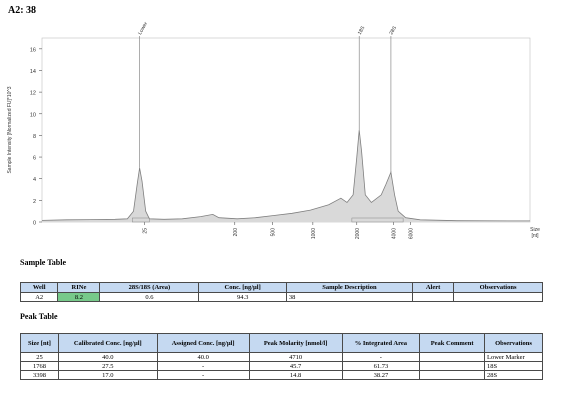  I want to click on table-row: 3398 17.0-14.8 38.27 28S, so click(281, 375).